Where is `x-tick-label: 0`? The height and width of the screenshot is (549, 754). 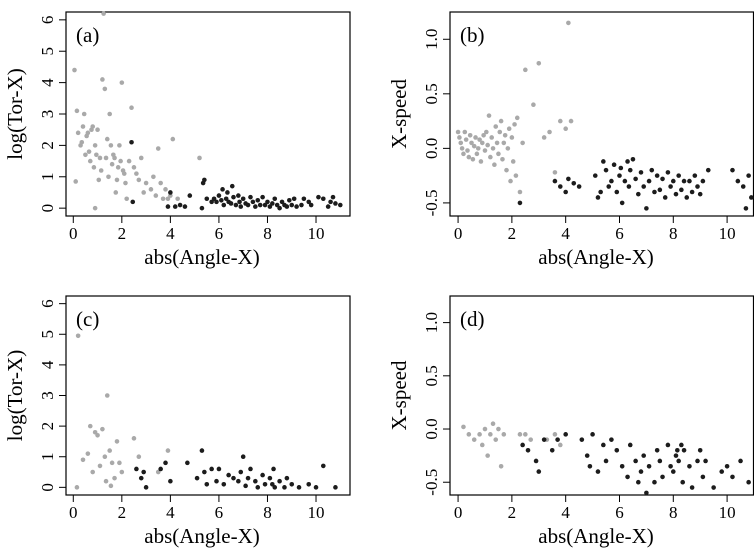 x-tick-label: 0 is located at coordinates (73, 233).